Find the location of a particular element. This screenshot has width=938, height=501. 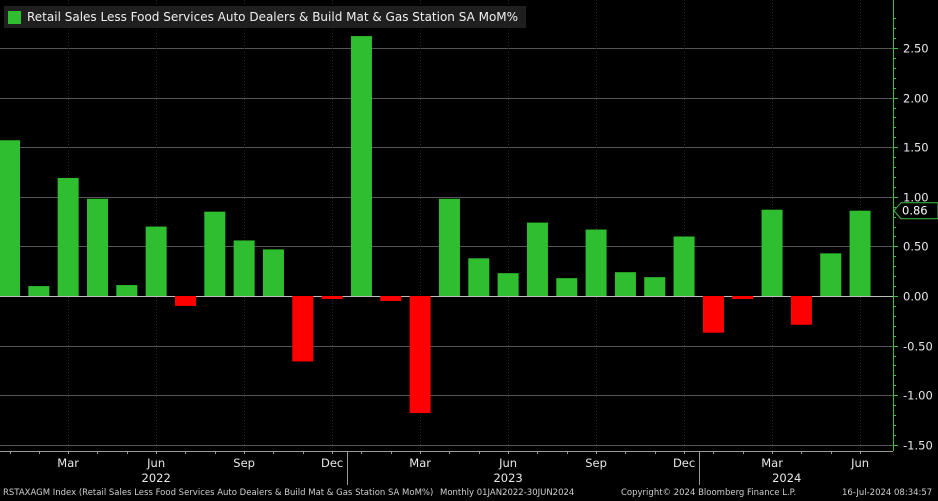

last-value-label: 0.86 is located at coordinates (915, 211).